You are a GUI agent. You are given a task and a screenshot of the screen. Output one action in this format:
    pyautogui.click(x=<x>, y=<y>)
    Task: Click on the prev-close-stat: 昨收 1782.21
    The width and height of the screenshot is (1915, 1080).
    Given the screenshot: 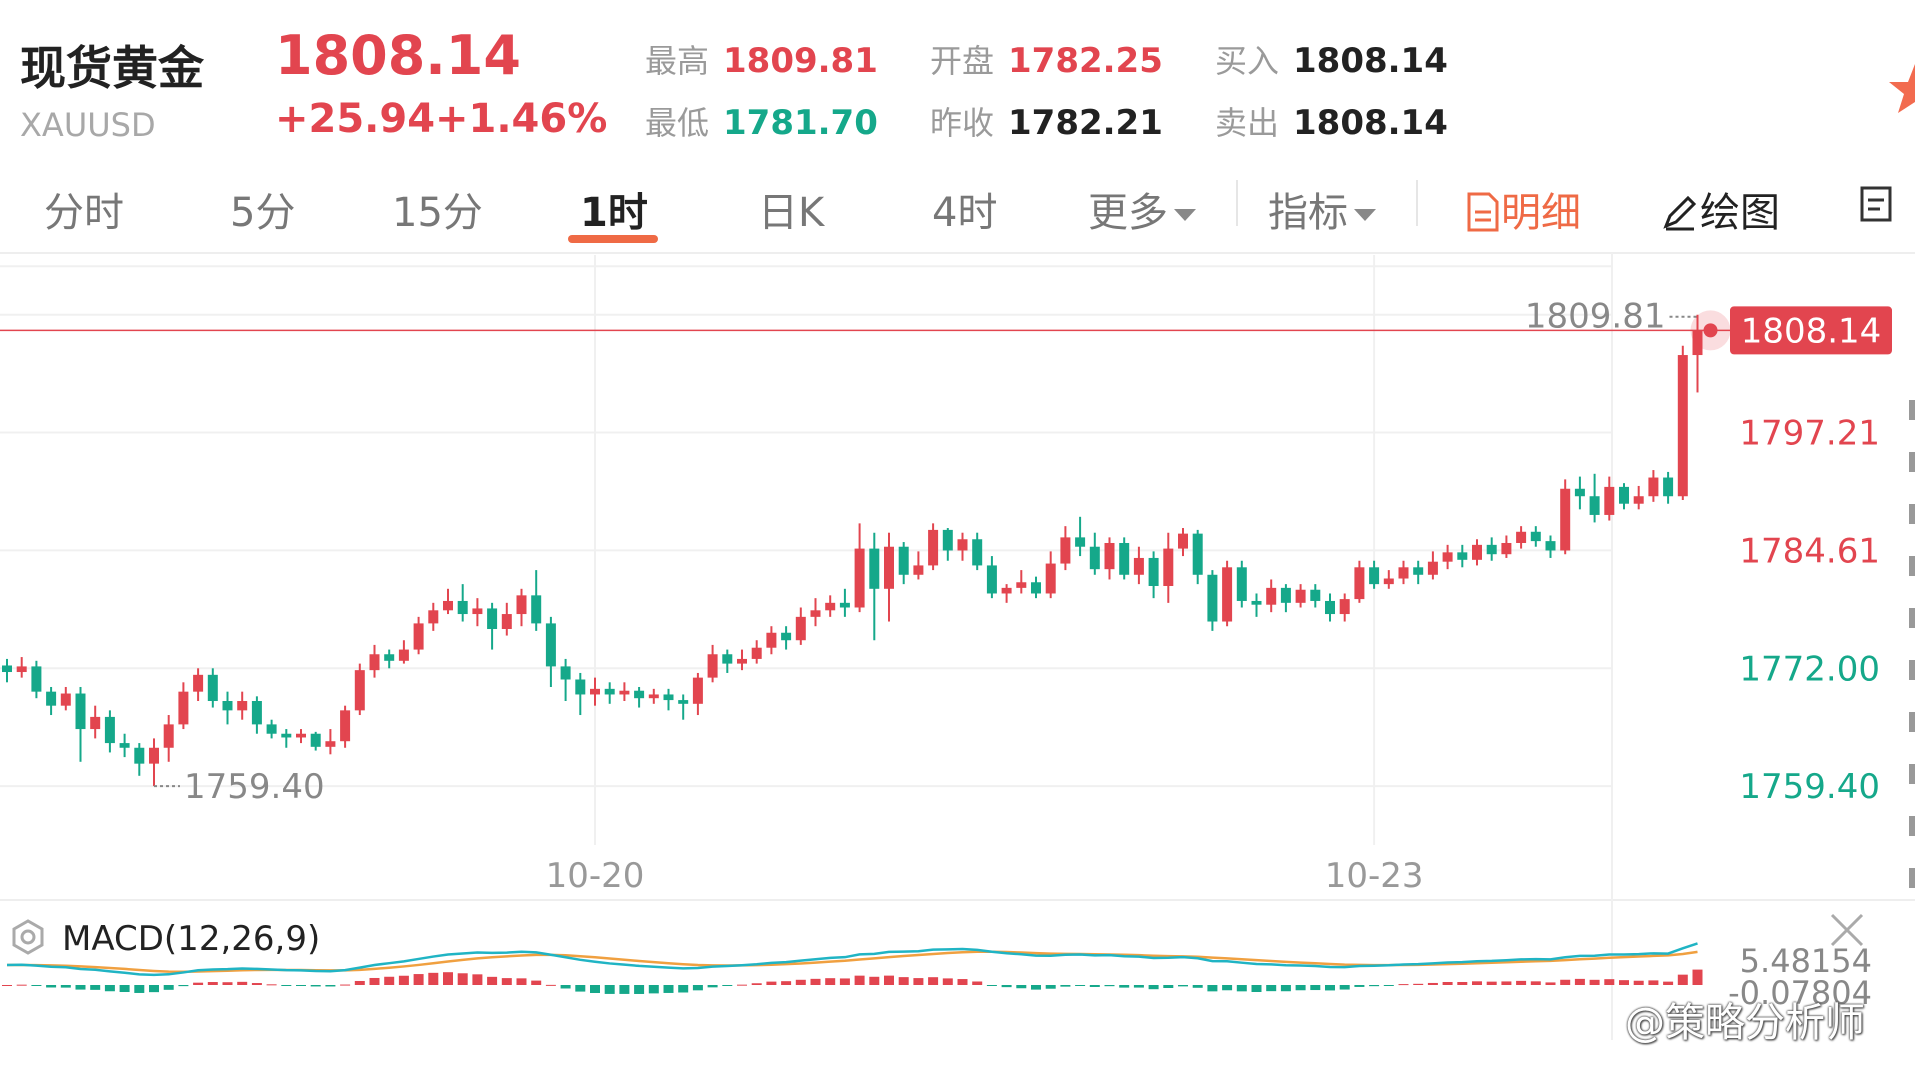 What is the action you would take?
    pyautogui.click(x=1046, y=121)
    